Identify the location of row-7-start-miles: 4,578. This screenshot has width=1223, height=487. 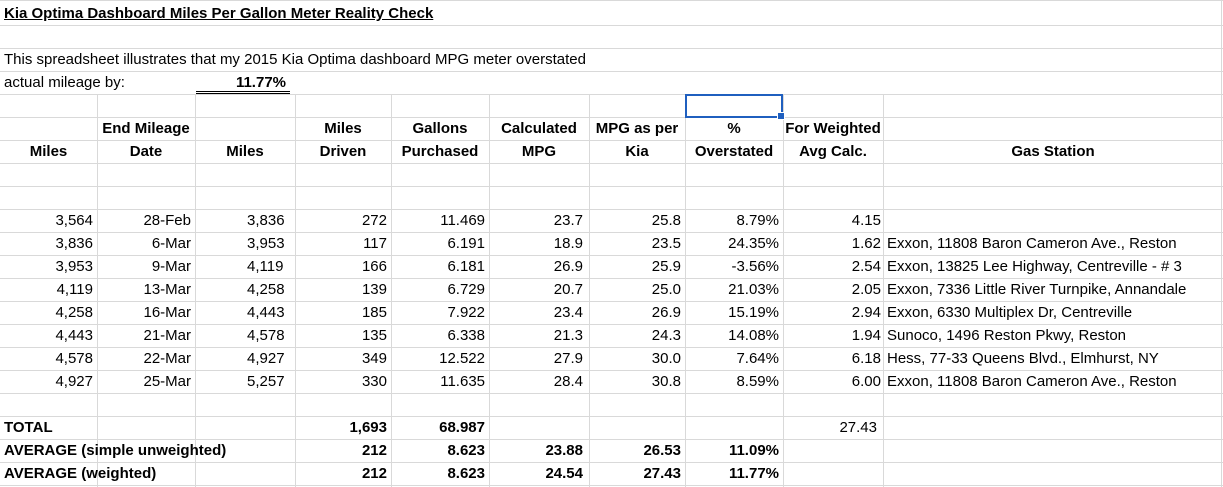
(74, 358).